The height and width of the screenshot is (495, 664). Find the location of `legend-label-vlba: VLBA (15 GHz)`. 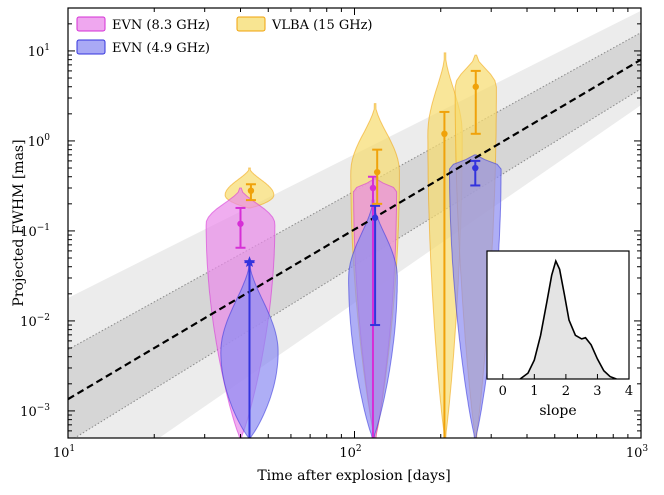

legend-label-vlba: VLBA (15 GHz) is located at coordinates (321, 25).